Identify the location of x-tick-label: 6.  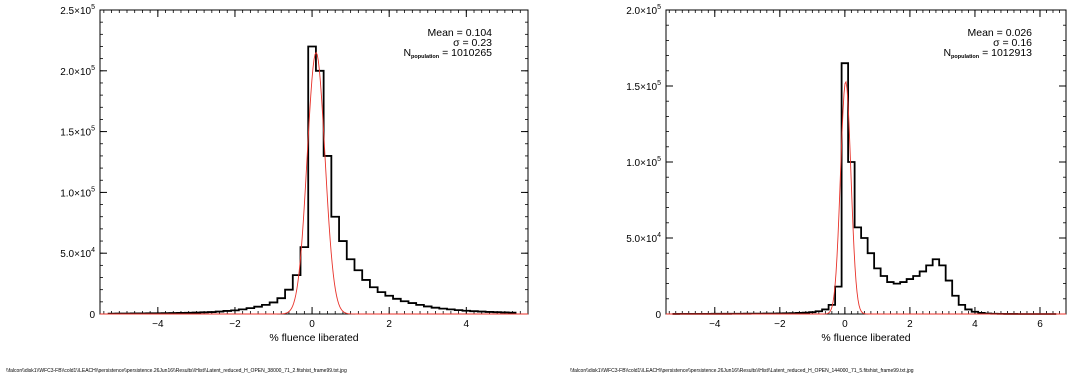
(1040, 324).